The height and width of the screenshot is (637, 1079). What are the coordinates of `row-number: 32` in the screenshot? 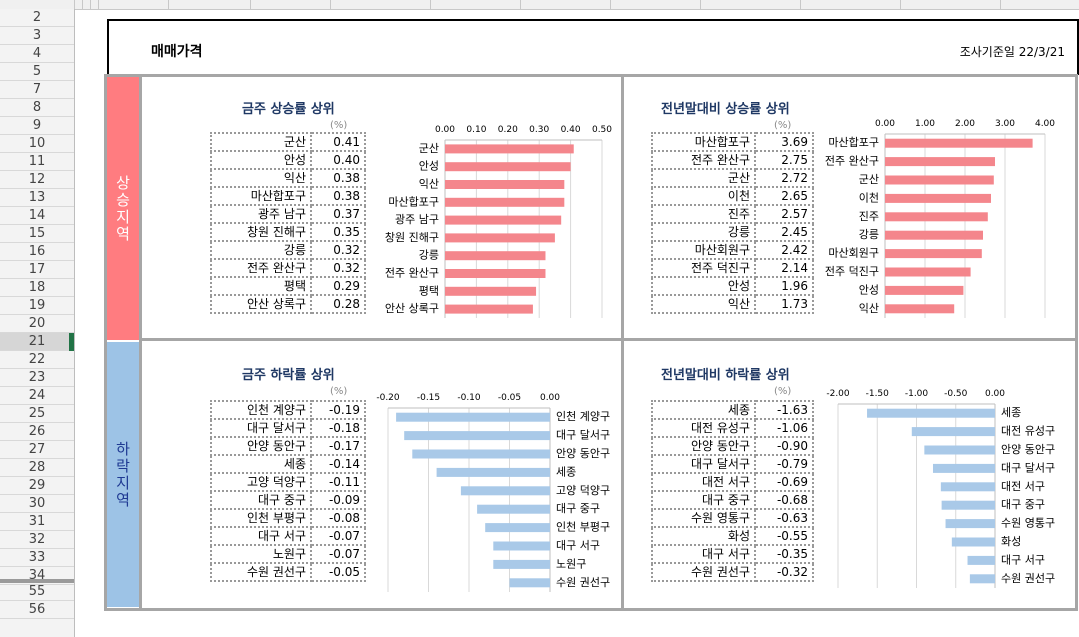 It's located at (37, 540).